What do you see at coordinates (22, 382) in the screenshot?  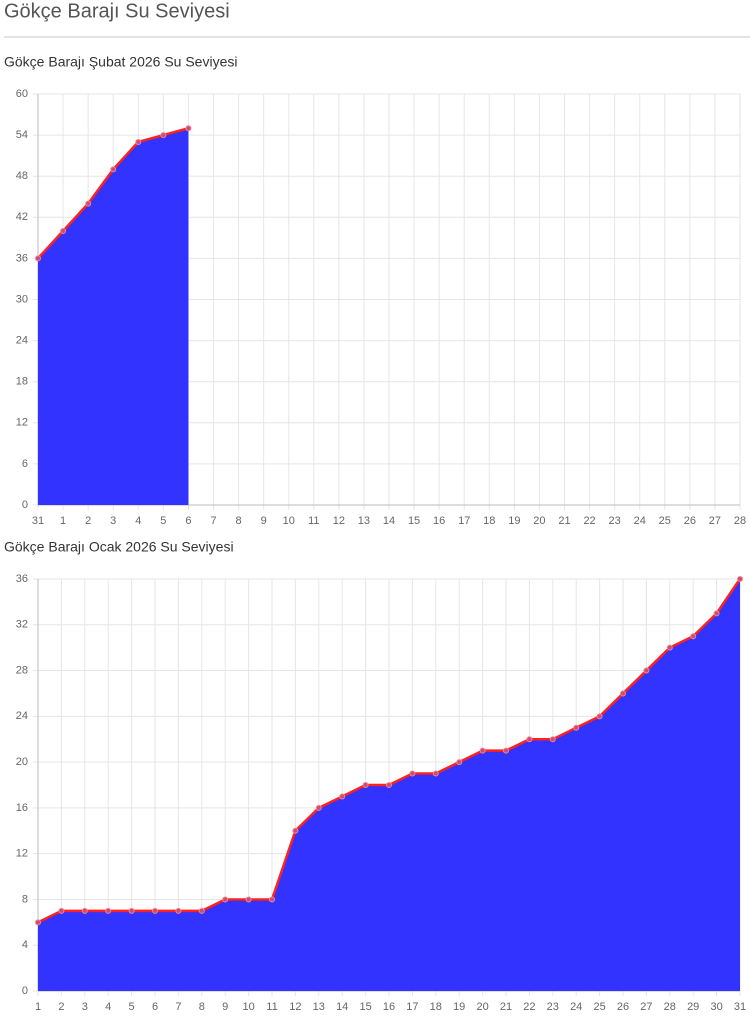 I see `y-tick-label: 18` at bounding box center [22, 382].